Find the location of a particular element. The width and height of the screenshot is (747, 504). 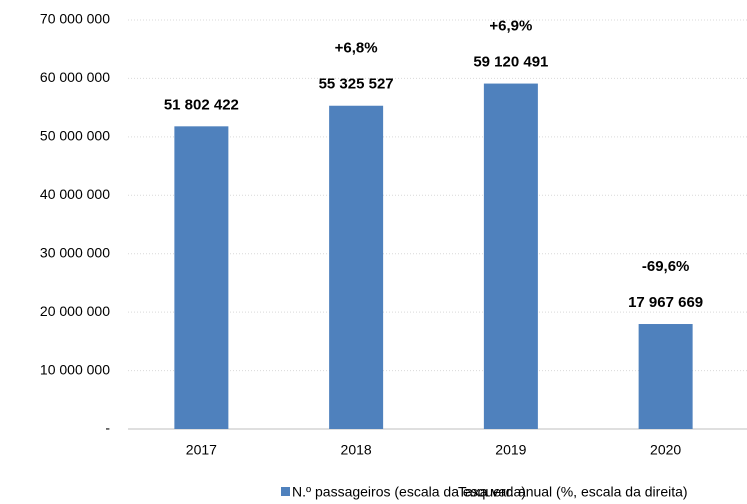

x-tick-label: 2017 is located at coordinates (201, 450).